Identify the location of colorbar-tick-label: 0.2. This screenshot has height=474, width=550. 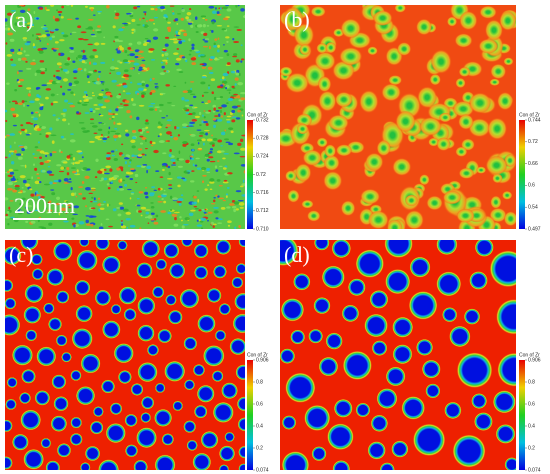
(259, 448).